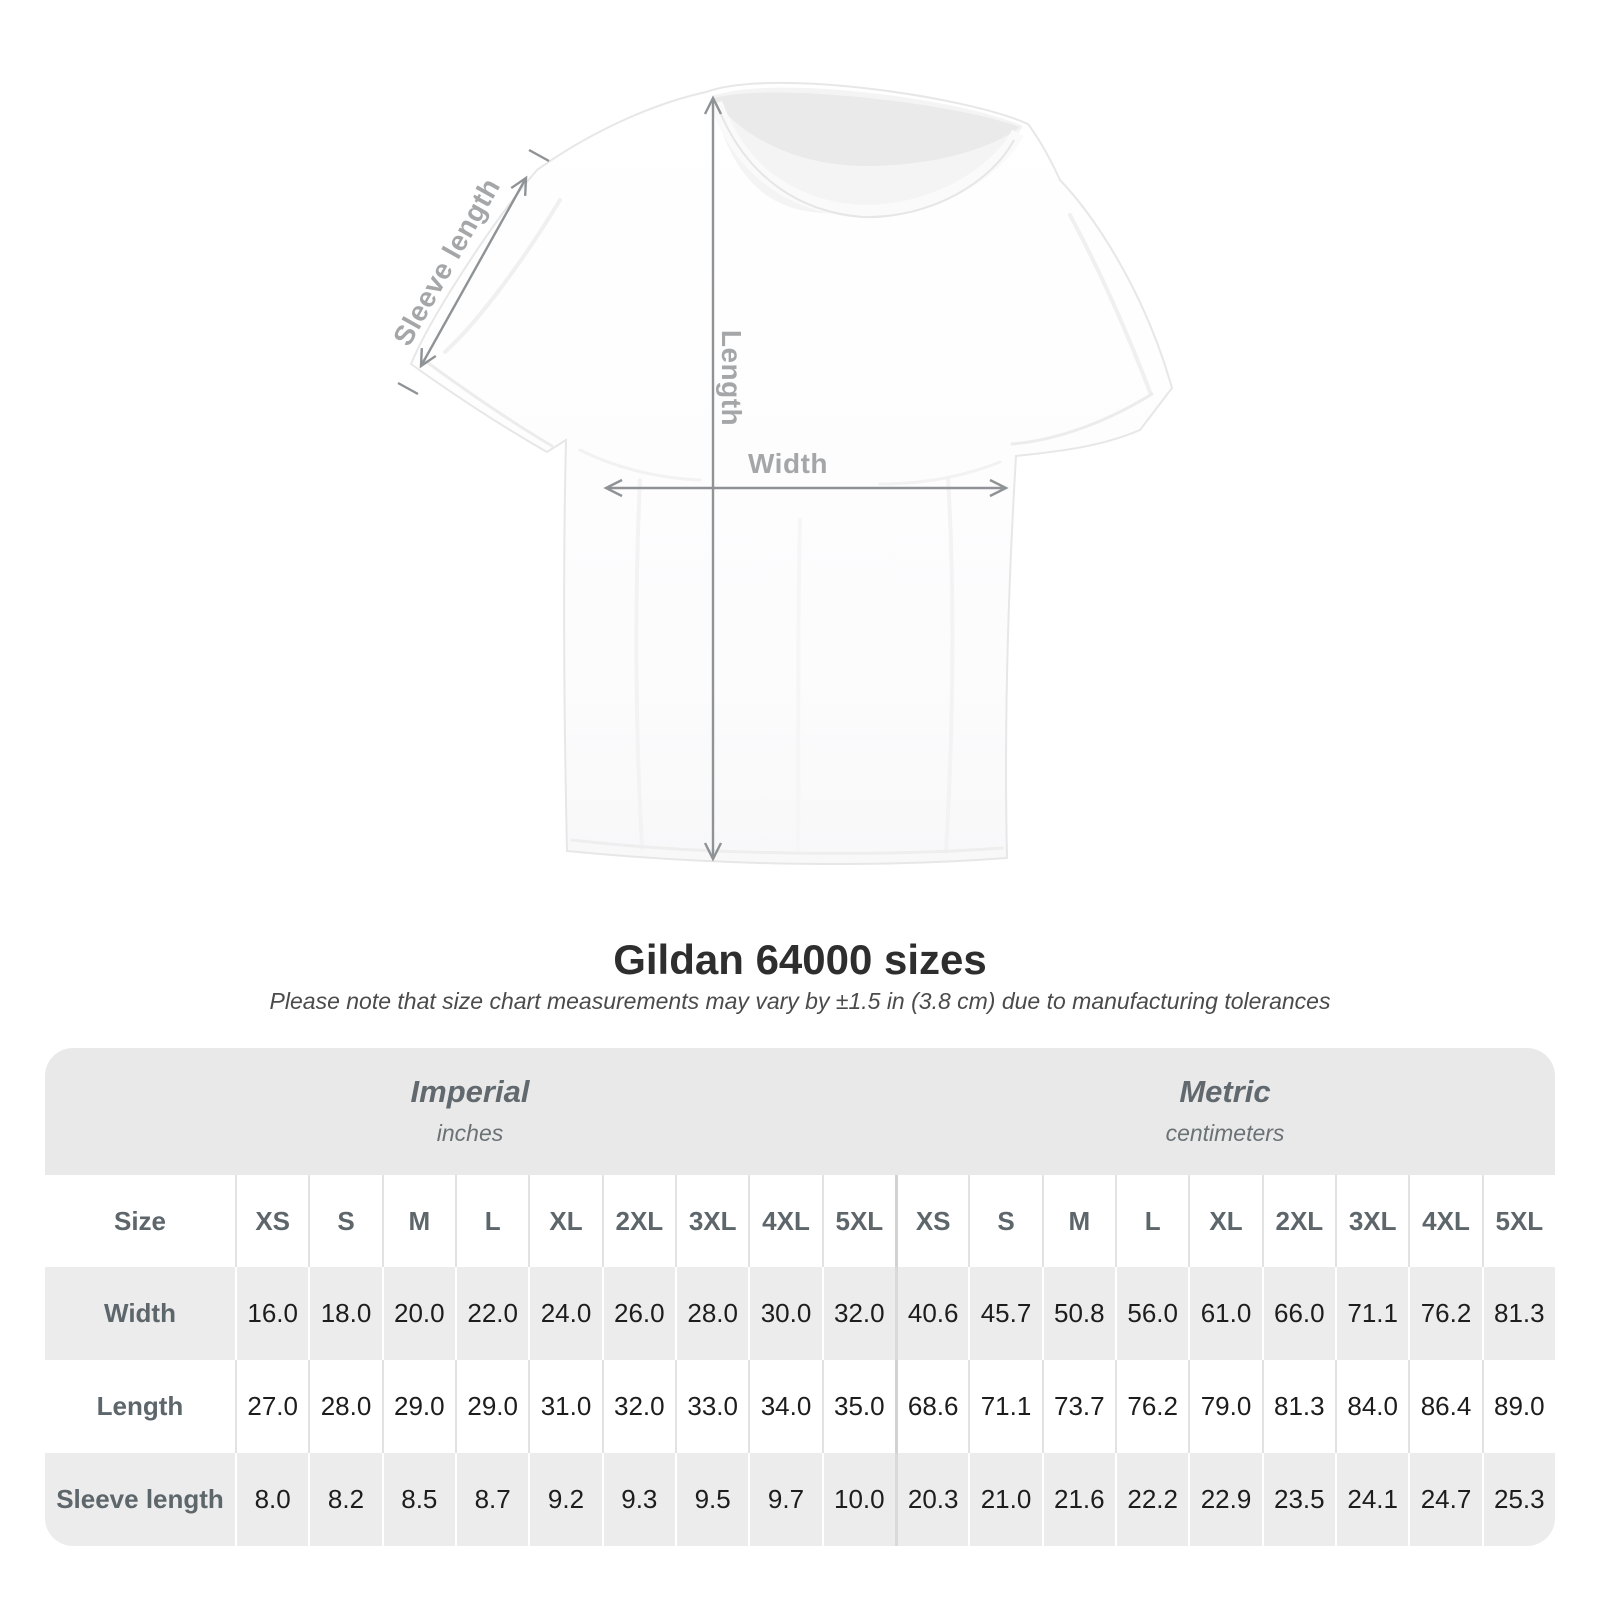  What do you see at coordinates (345, 1313) in the screenshot?
I see `value-cell: 18.0` at bounding box center [345, 1313].